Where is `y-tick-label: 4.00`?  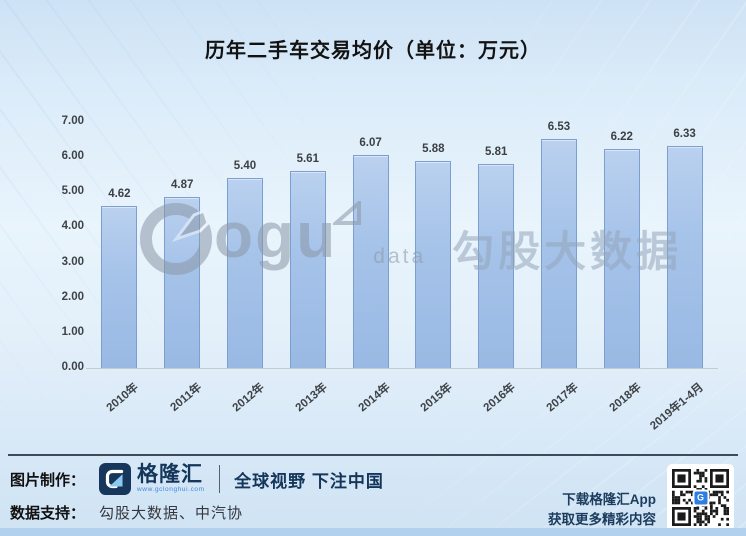
y-tick-label: 4.00 is located at coordinates (72, 226).